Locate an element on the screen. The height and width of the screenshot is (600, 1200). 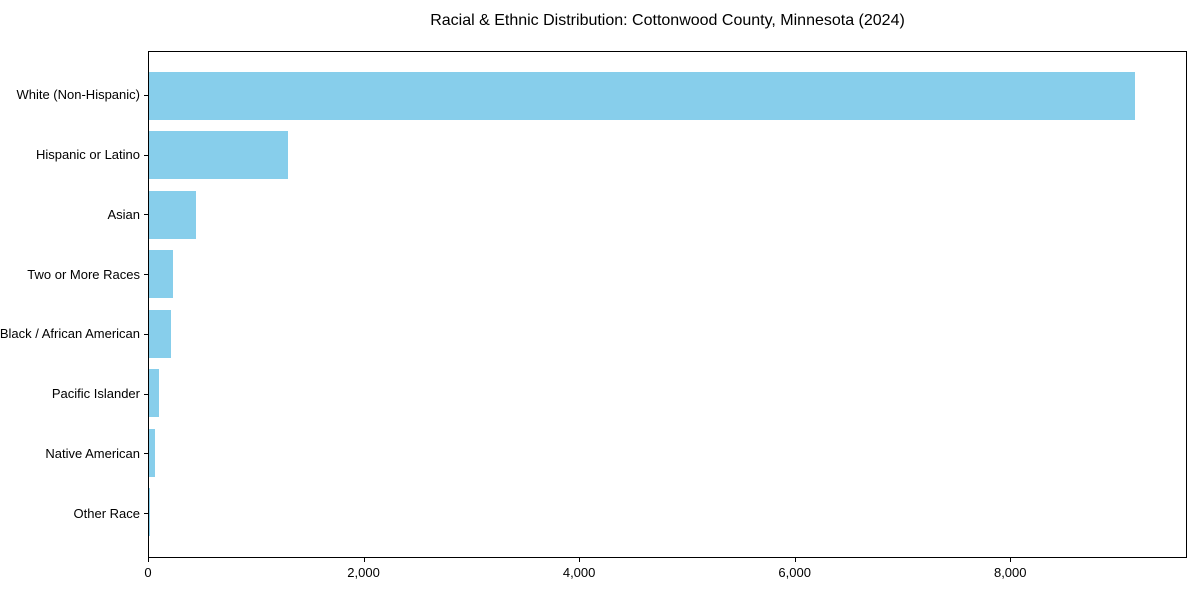
y-label-row: Other Race is located at coordinates (74, 513).